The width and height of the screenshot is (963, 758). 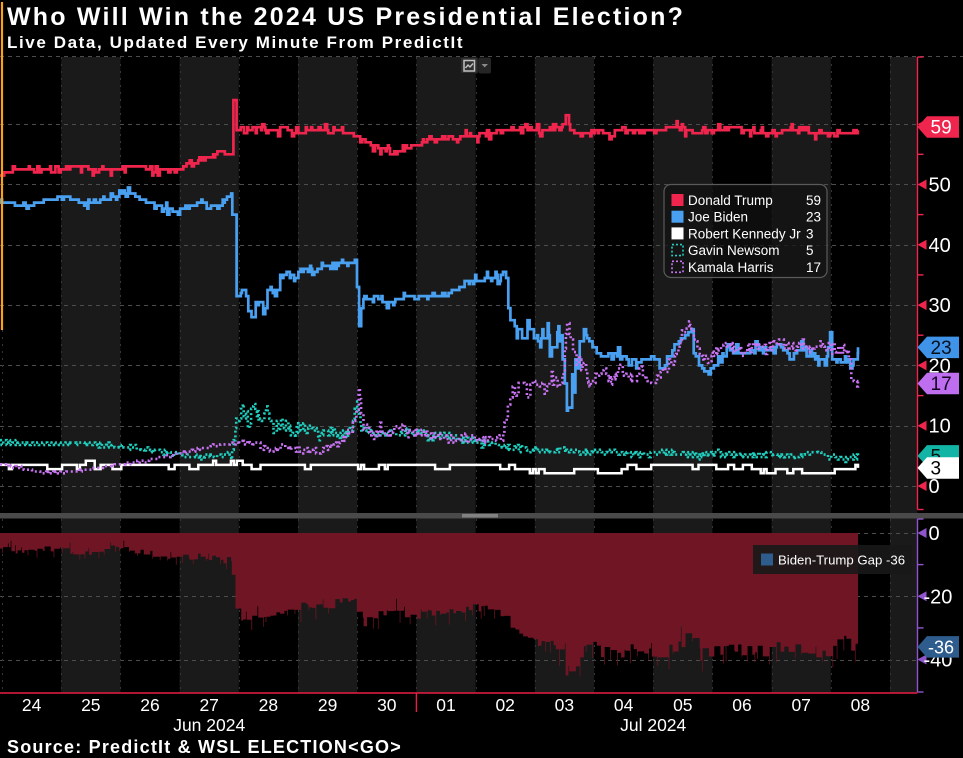 I want to click on svg-text: 03, so click(x=564, y=705).